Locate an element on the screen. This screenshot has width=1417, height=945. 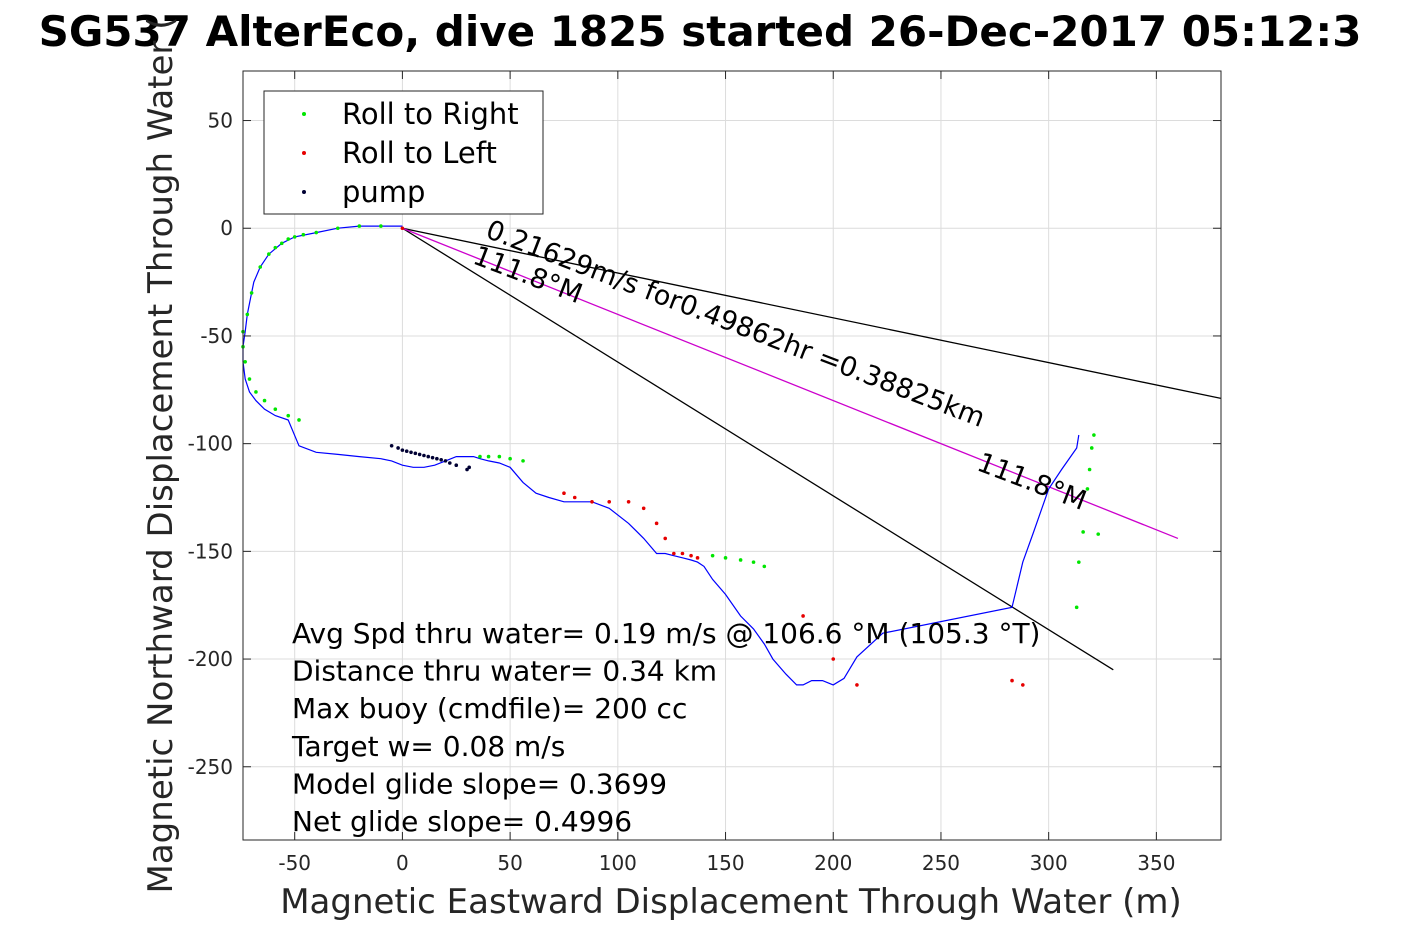
stats-line: Distance thru water= 0.34 km is located at coordinates (504, 671).